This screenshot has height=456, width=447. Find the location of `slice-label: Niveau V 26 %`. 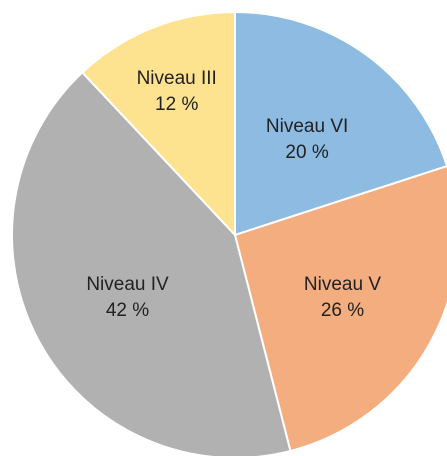

slice-label: Niveau V 26 % is located at coordinates (342, 297).